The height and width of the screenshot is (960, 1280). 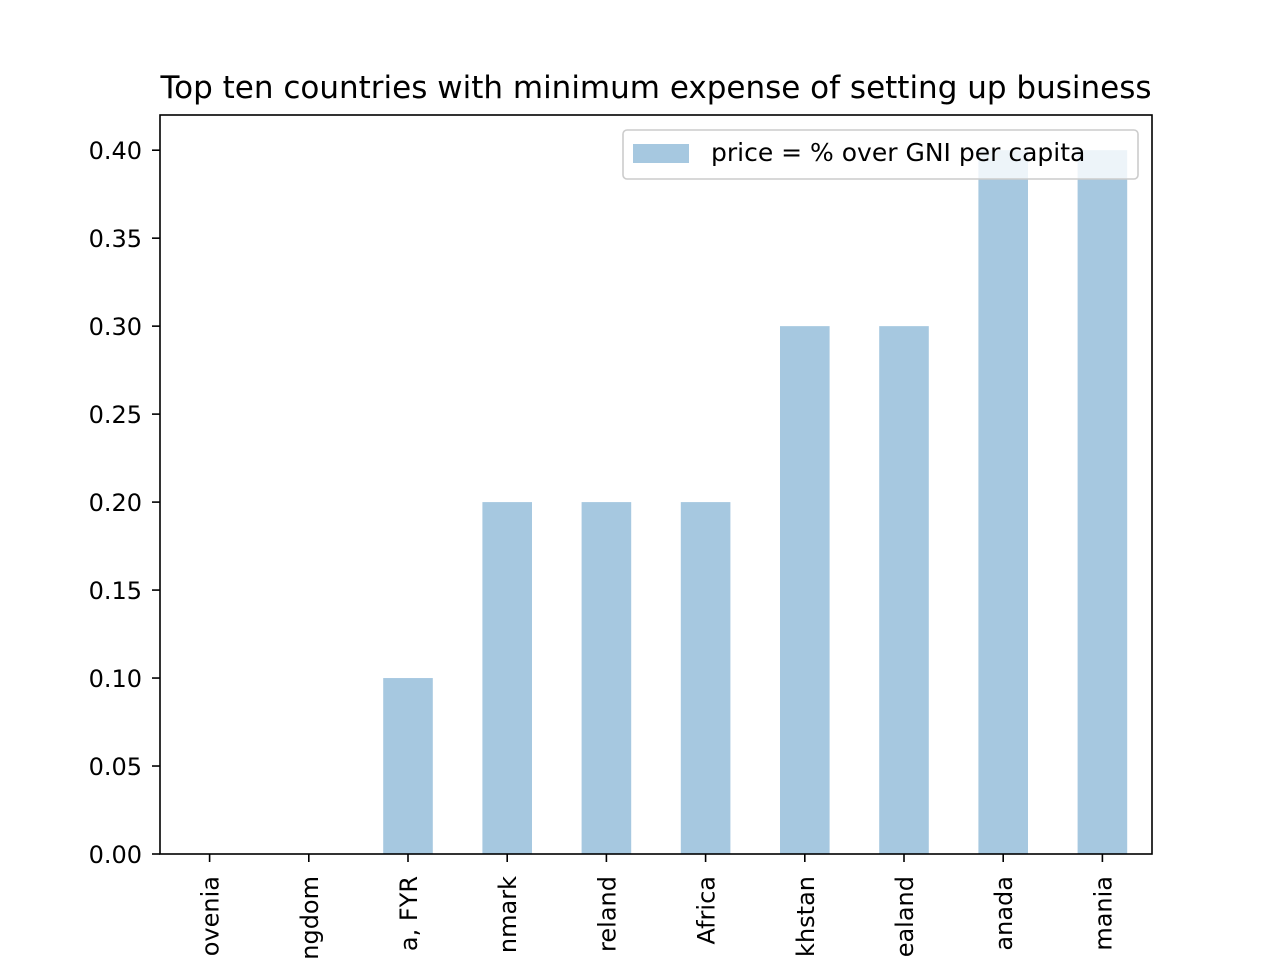 What do you see at coordinates (707, 910) in the screenshot?
I see `x-tick-label-5: Africa` at bounding box center [707, 910].